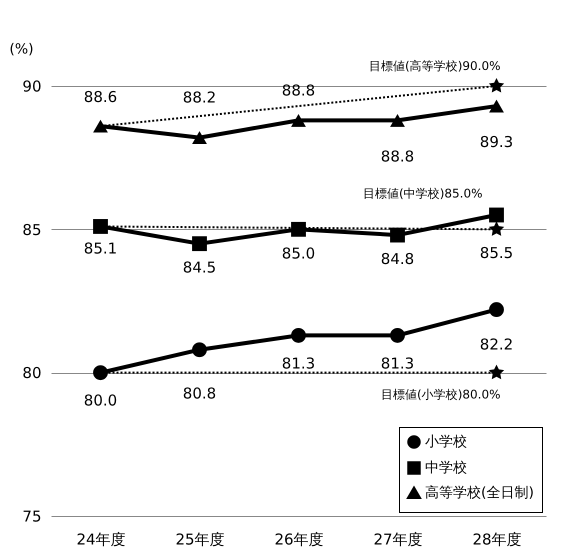 The width and height of the screenshot is (572, 553). I want to click on y-tick-label: 85, so click(32, 229).